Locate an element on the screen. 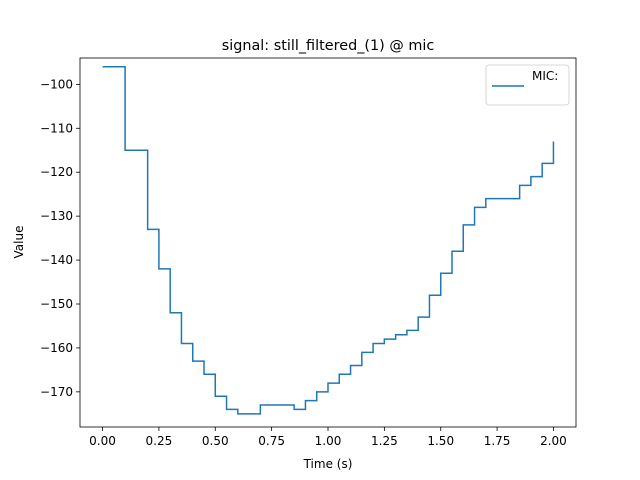  x-tick-label: 1.75 is located at coordinates (497, 441).